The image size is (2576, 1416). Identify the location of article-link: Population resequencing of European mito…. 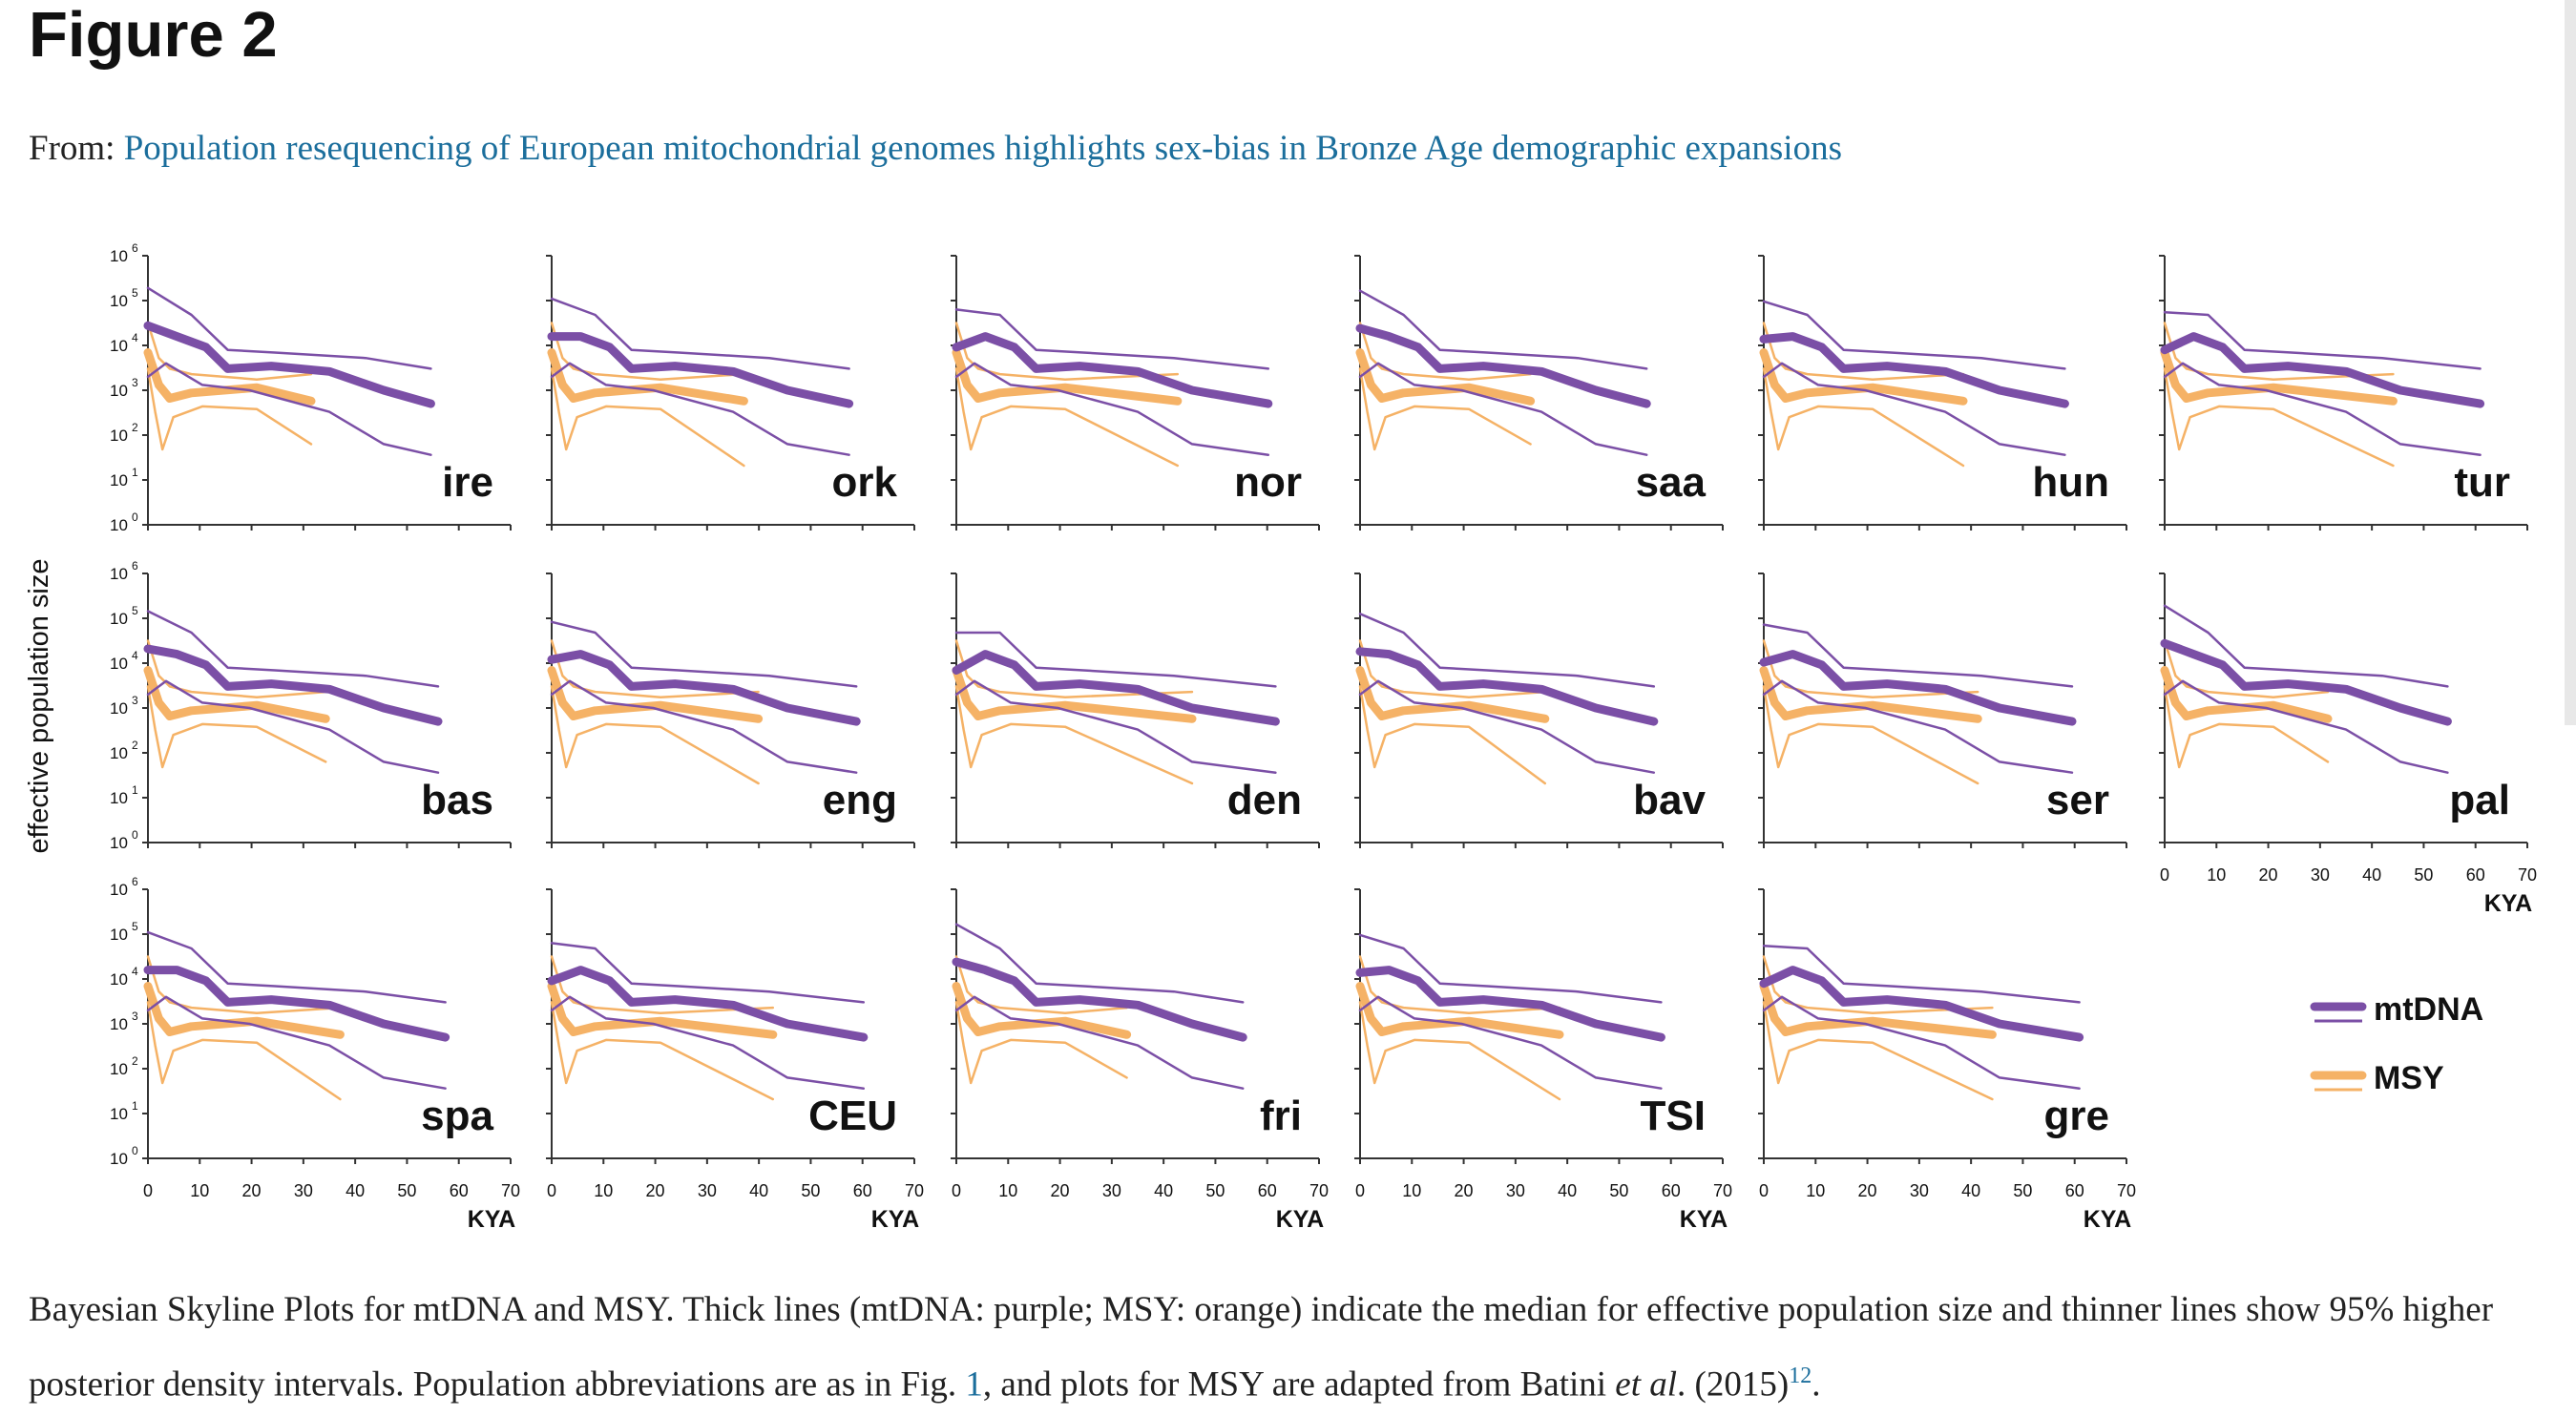
(982, 148).